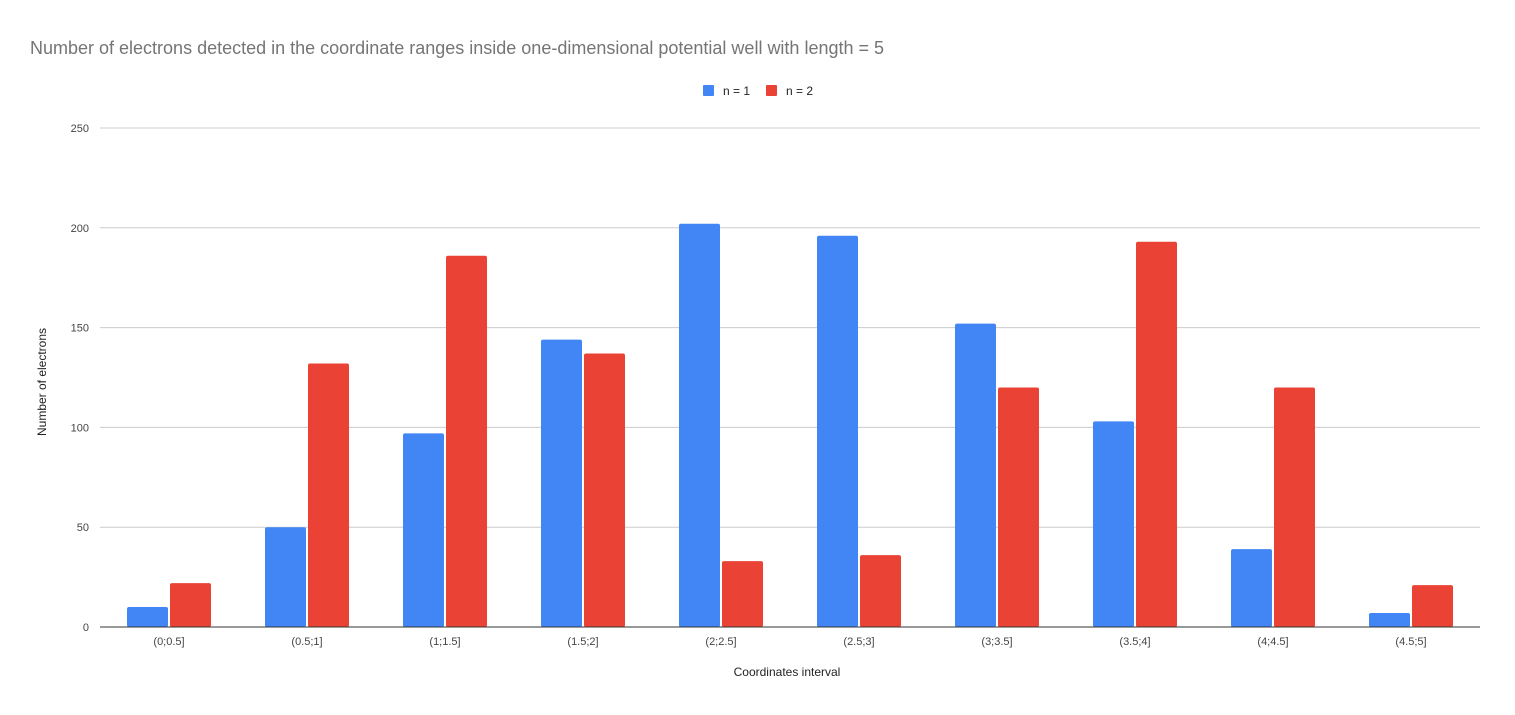  Describe the element at coordinates (799, 91) in the screenshot. I see `legend-label-n2: n = 2` at that location.